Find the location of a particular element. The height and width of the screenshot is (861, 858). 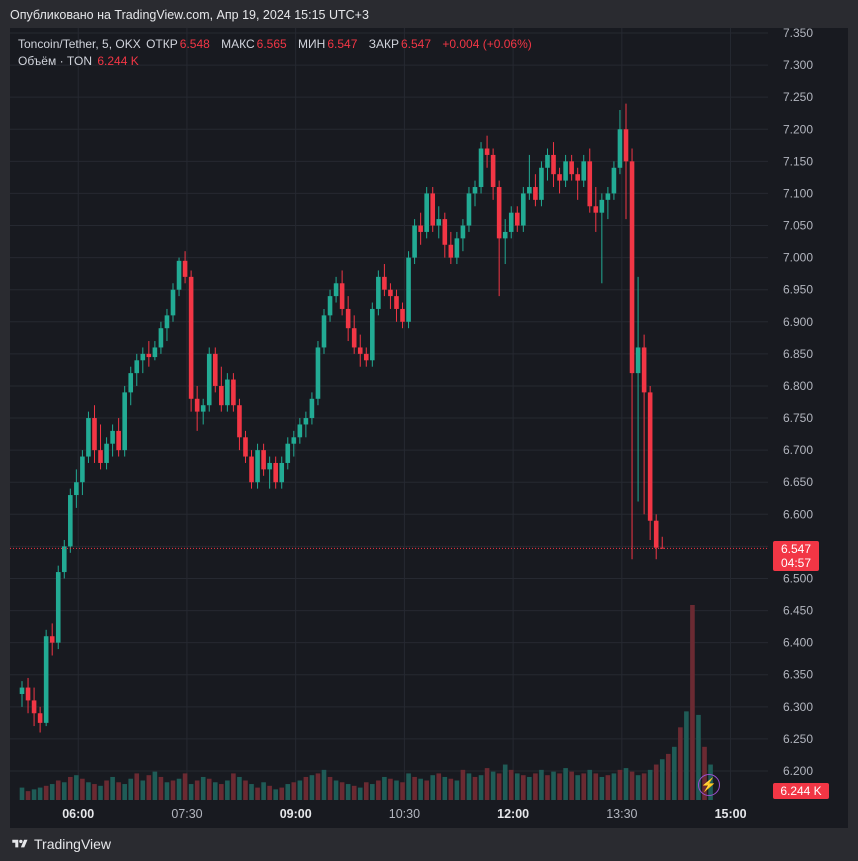

price-tick-label: 6.250 is located at coordinates (798, 739).